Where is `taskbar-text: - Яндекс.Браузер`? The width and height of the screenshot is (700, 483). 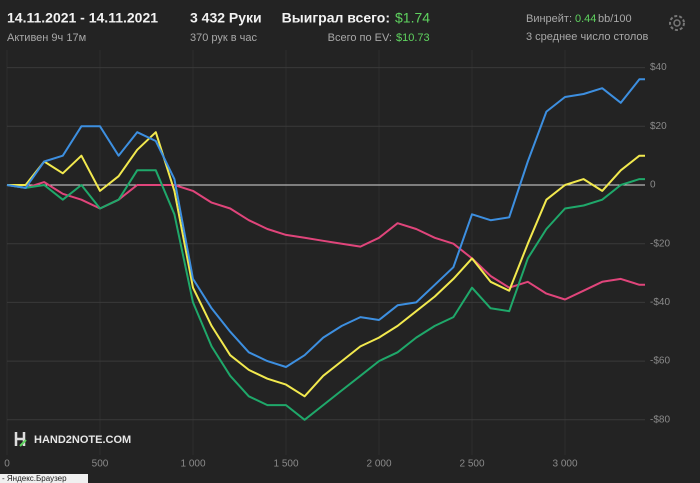
taskbar-text: - Яндекс.Браузер is located at coordinates (34, 478).